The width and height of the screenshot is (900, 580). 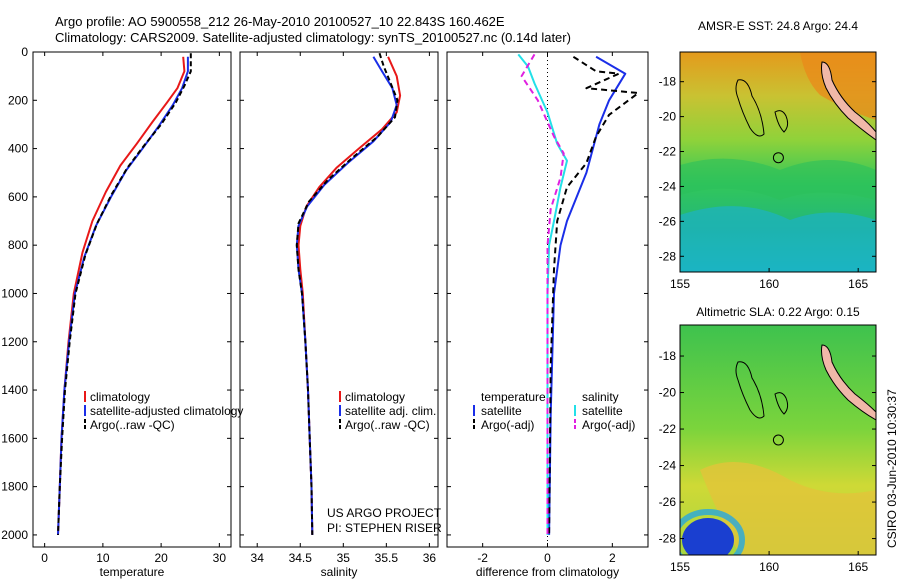 I want to click on x-tick-label: 34.5, so click(x=301, y=558).